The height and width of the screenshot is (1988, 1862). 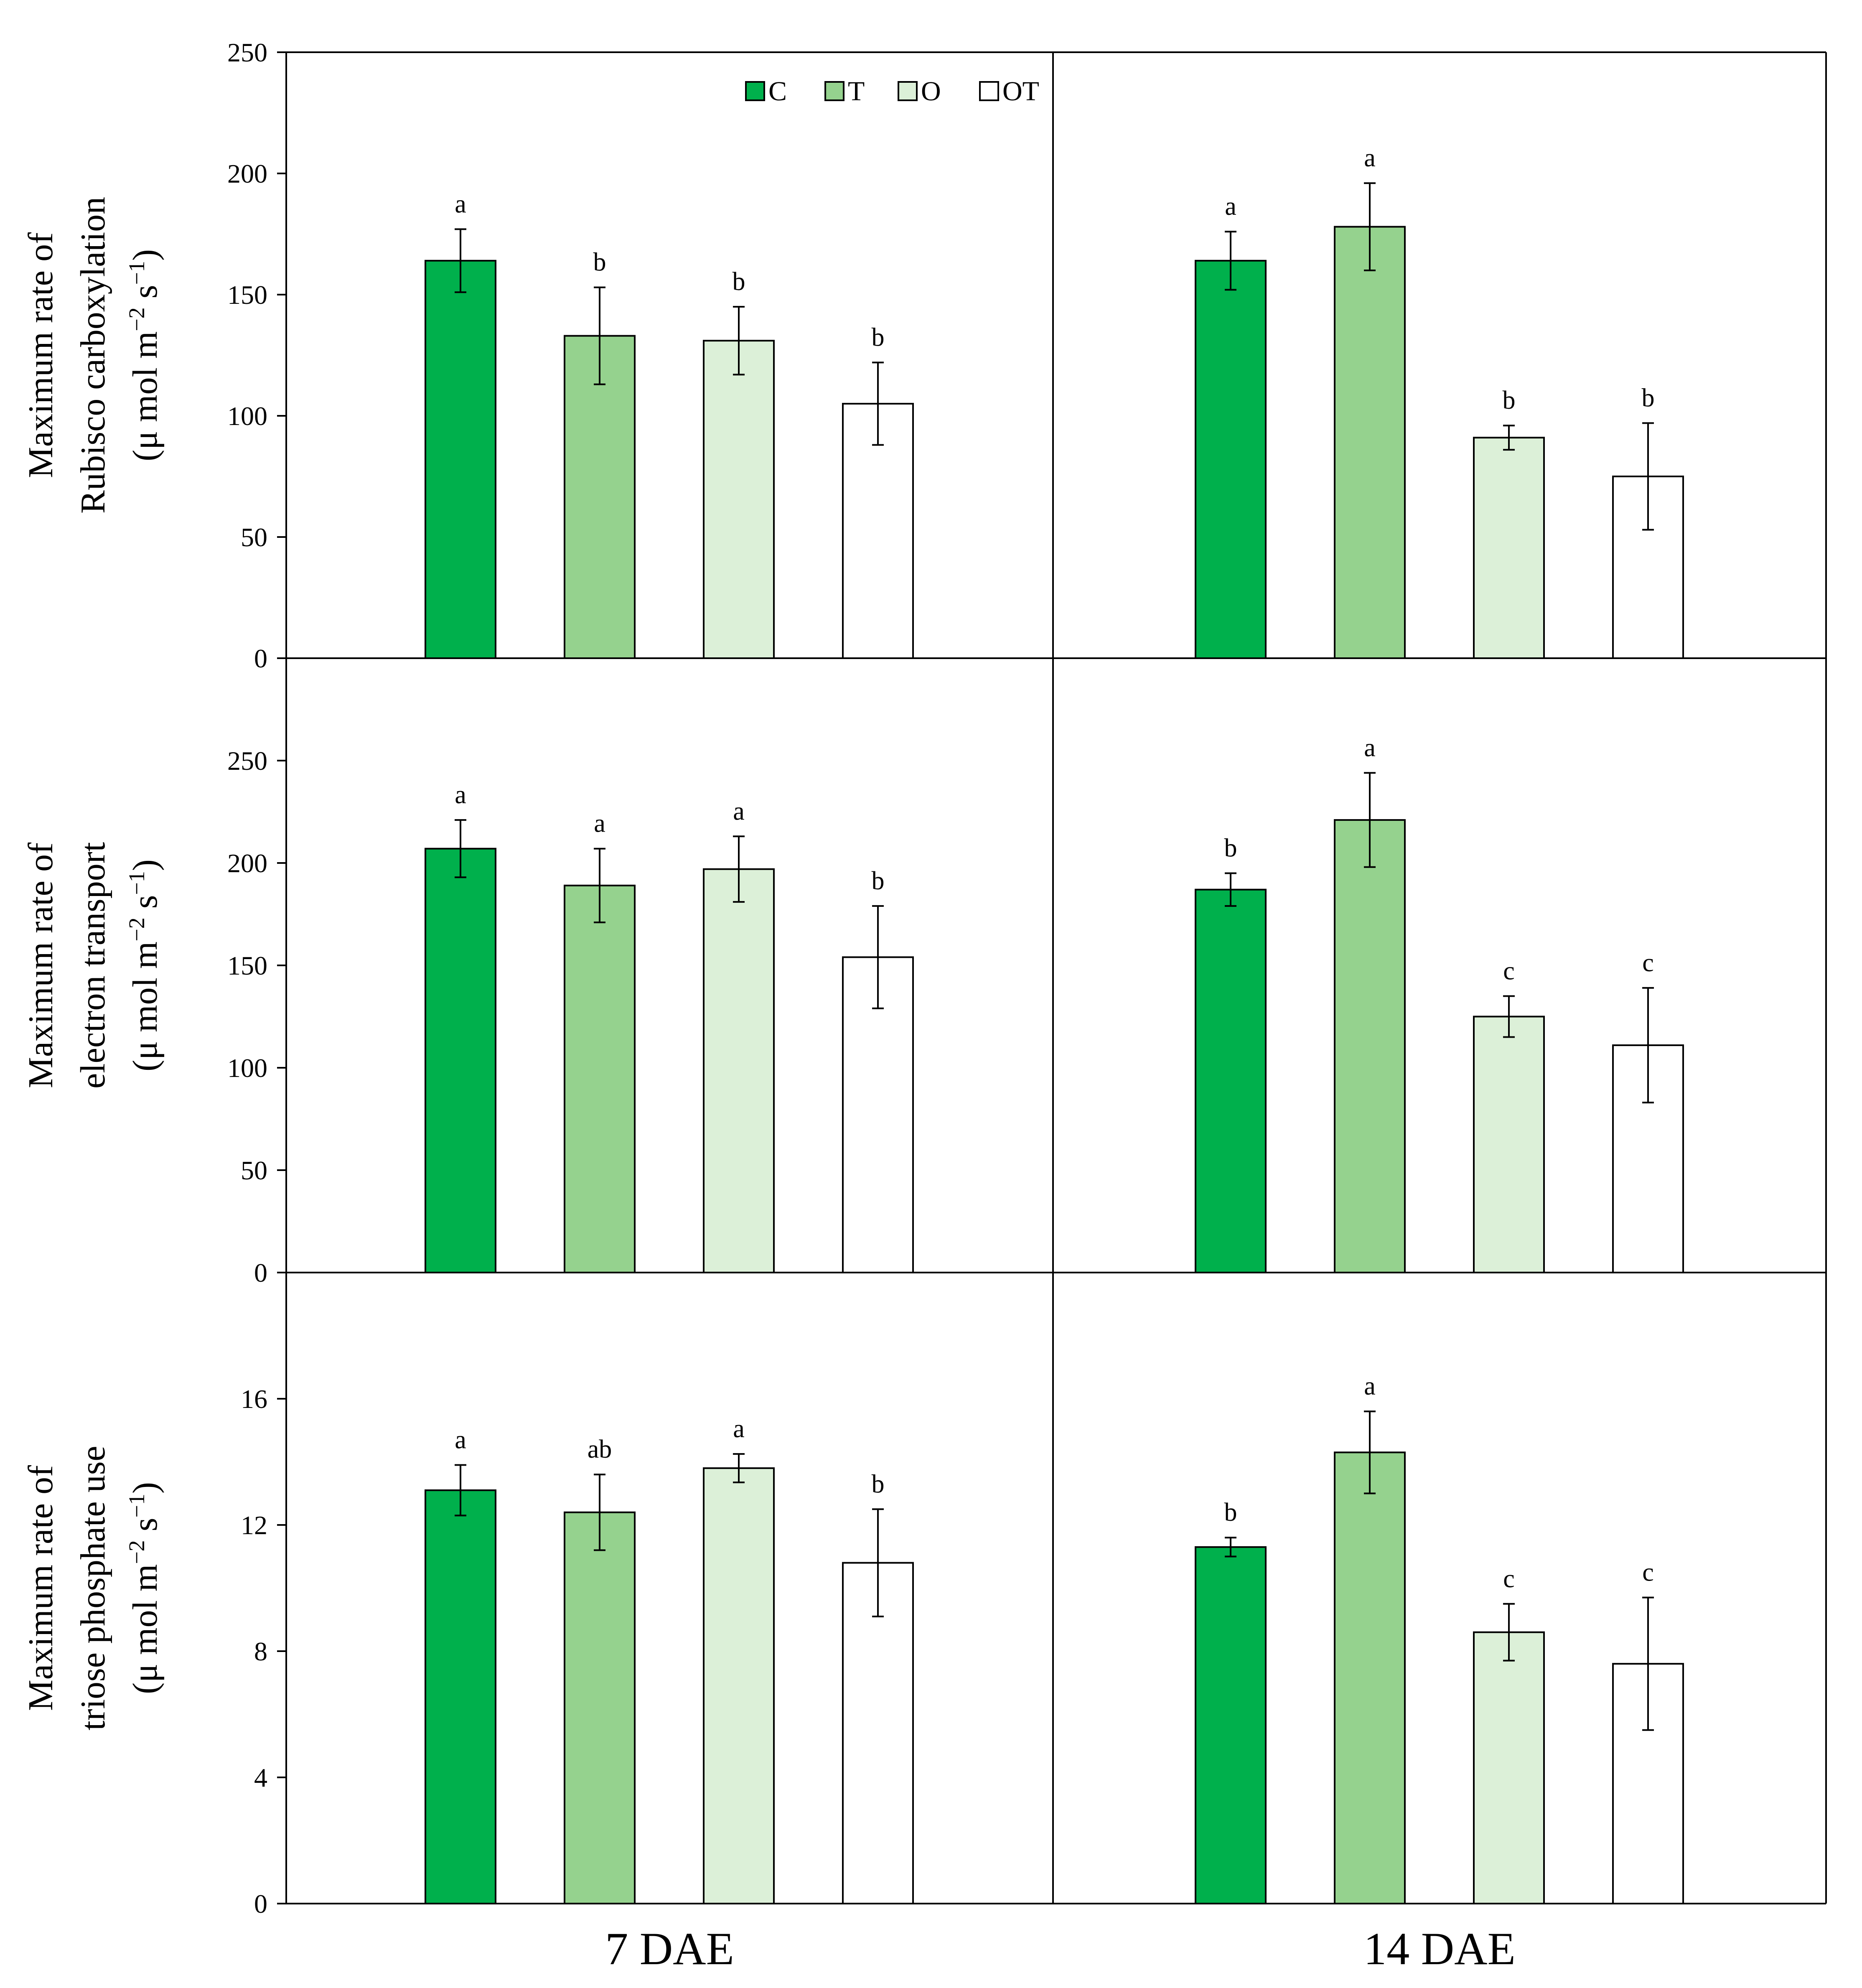 What do you see at coordinates (777, 91) in the screenshot?
I see `legend-label: C` at bounding box center [777, 91].